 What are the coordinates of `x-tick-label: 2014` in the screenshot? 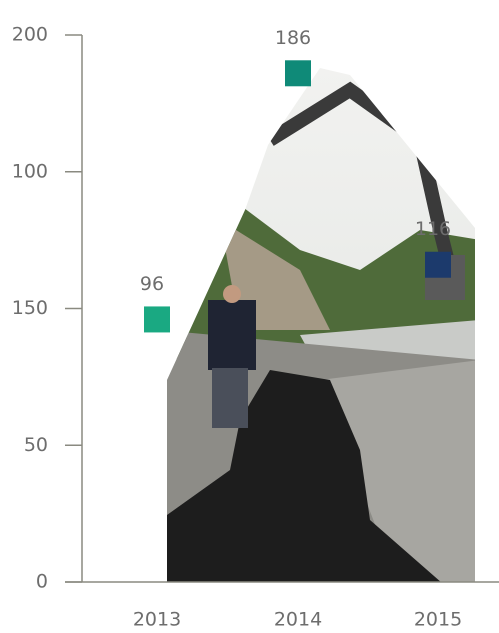 It's located at (298, 620).